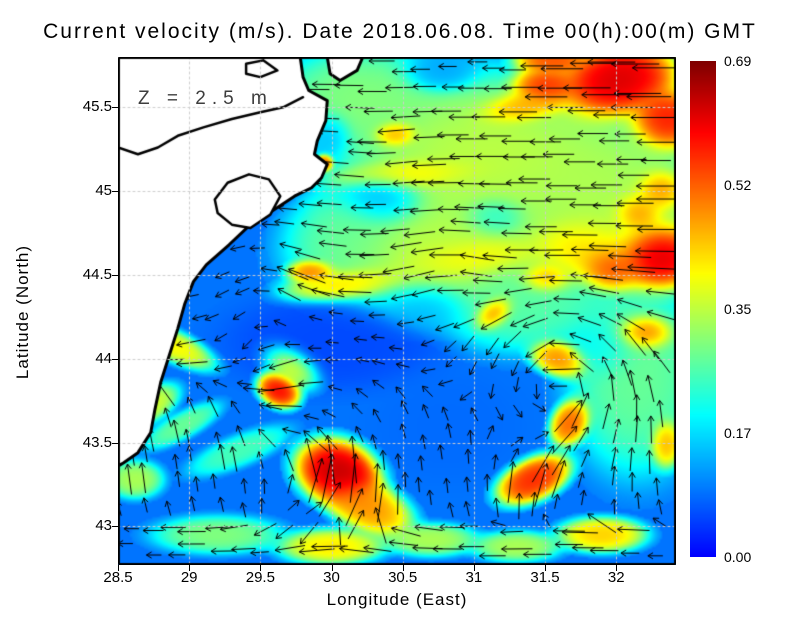  Describe the element at coordinates (97, 442) in the screenshot. I see `y-tick-label: 43.5` at that location.